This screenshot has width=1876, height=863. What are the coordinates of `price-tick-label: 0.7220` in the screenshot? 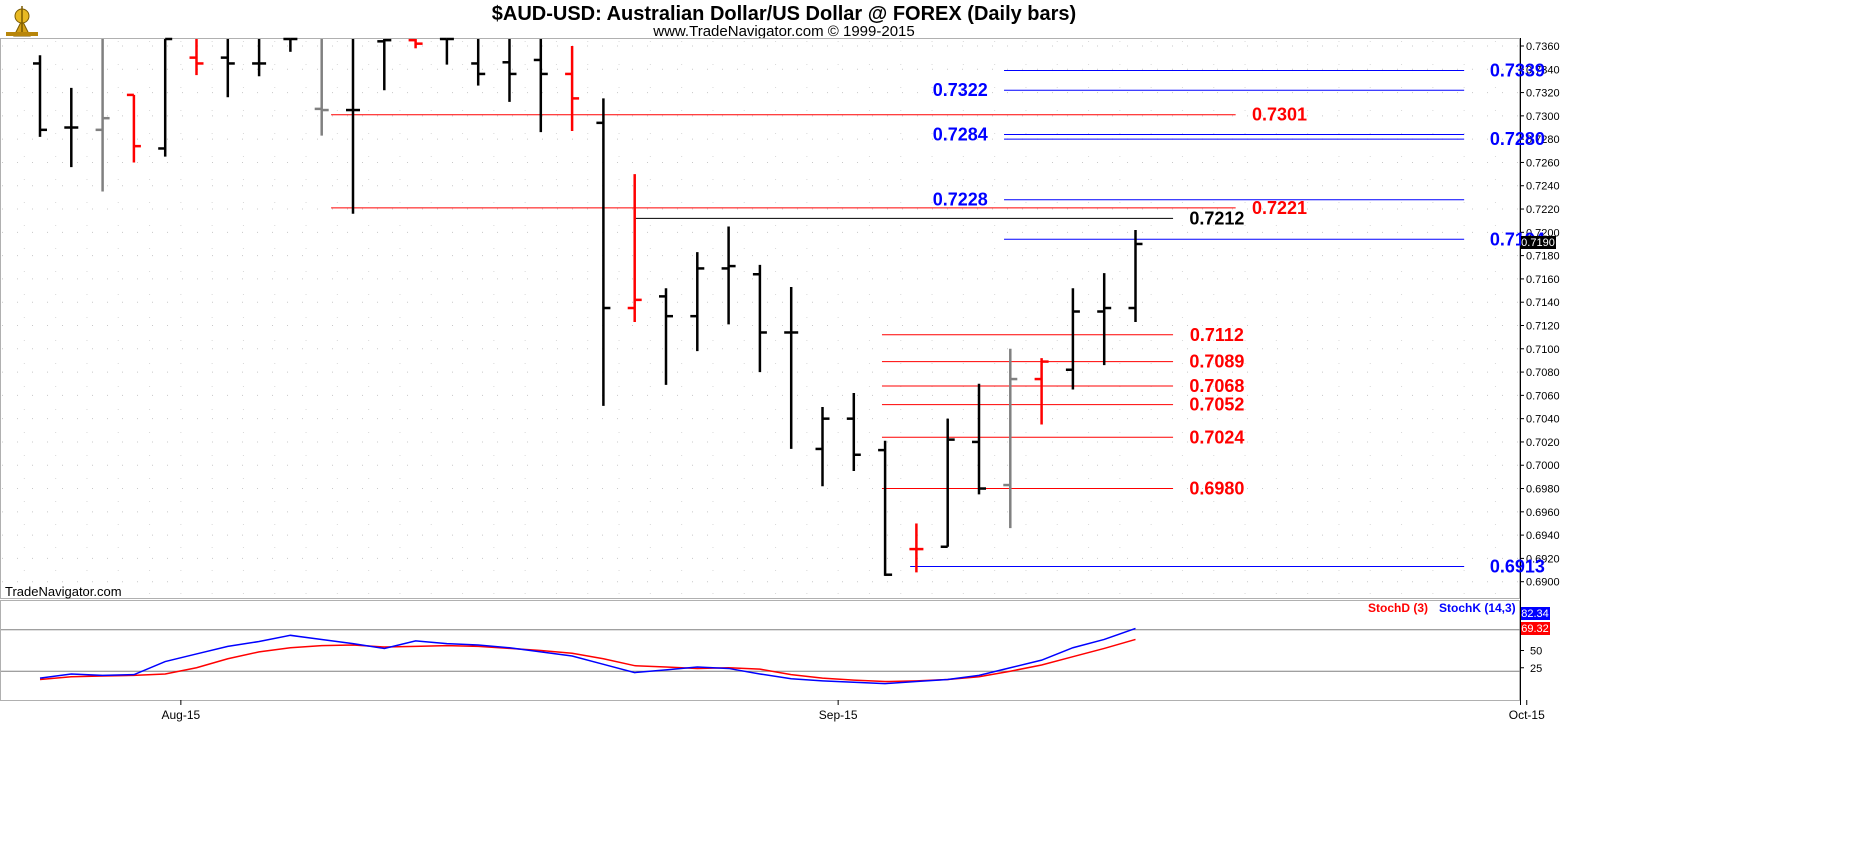 It's located at (1543, 210).